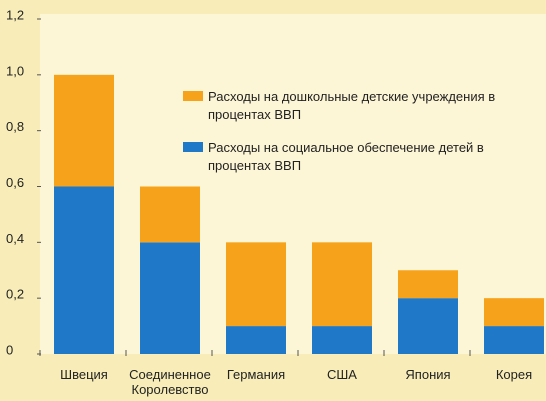  What do you see at coordinates (15, 238) in the screenshot?
I see `y-tick-label: 0,4` at bounding box center [15, 238].